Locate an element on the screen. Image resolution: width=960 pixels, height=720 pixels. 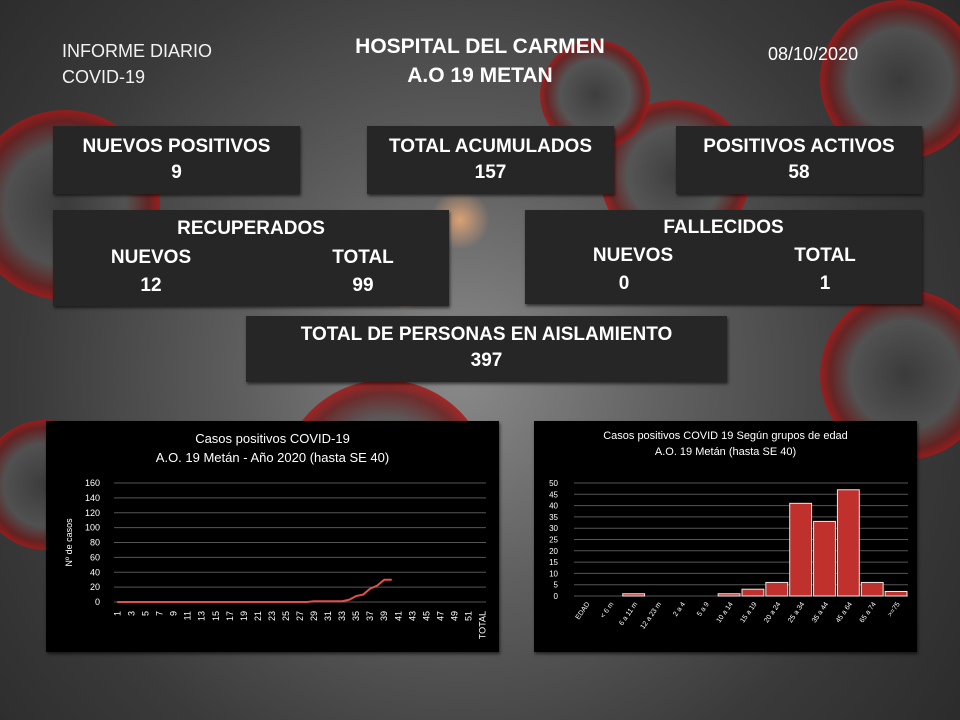
x-tick-label: 41 is located at coordinates (398, 616).